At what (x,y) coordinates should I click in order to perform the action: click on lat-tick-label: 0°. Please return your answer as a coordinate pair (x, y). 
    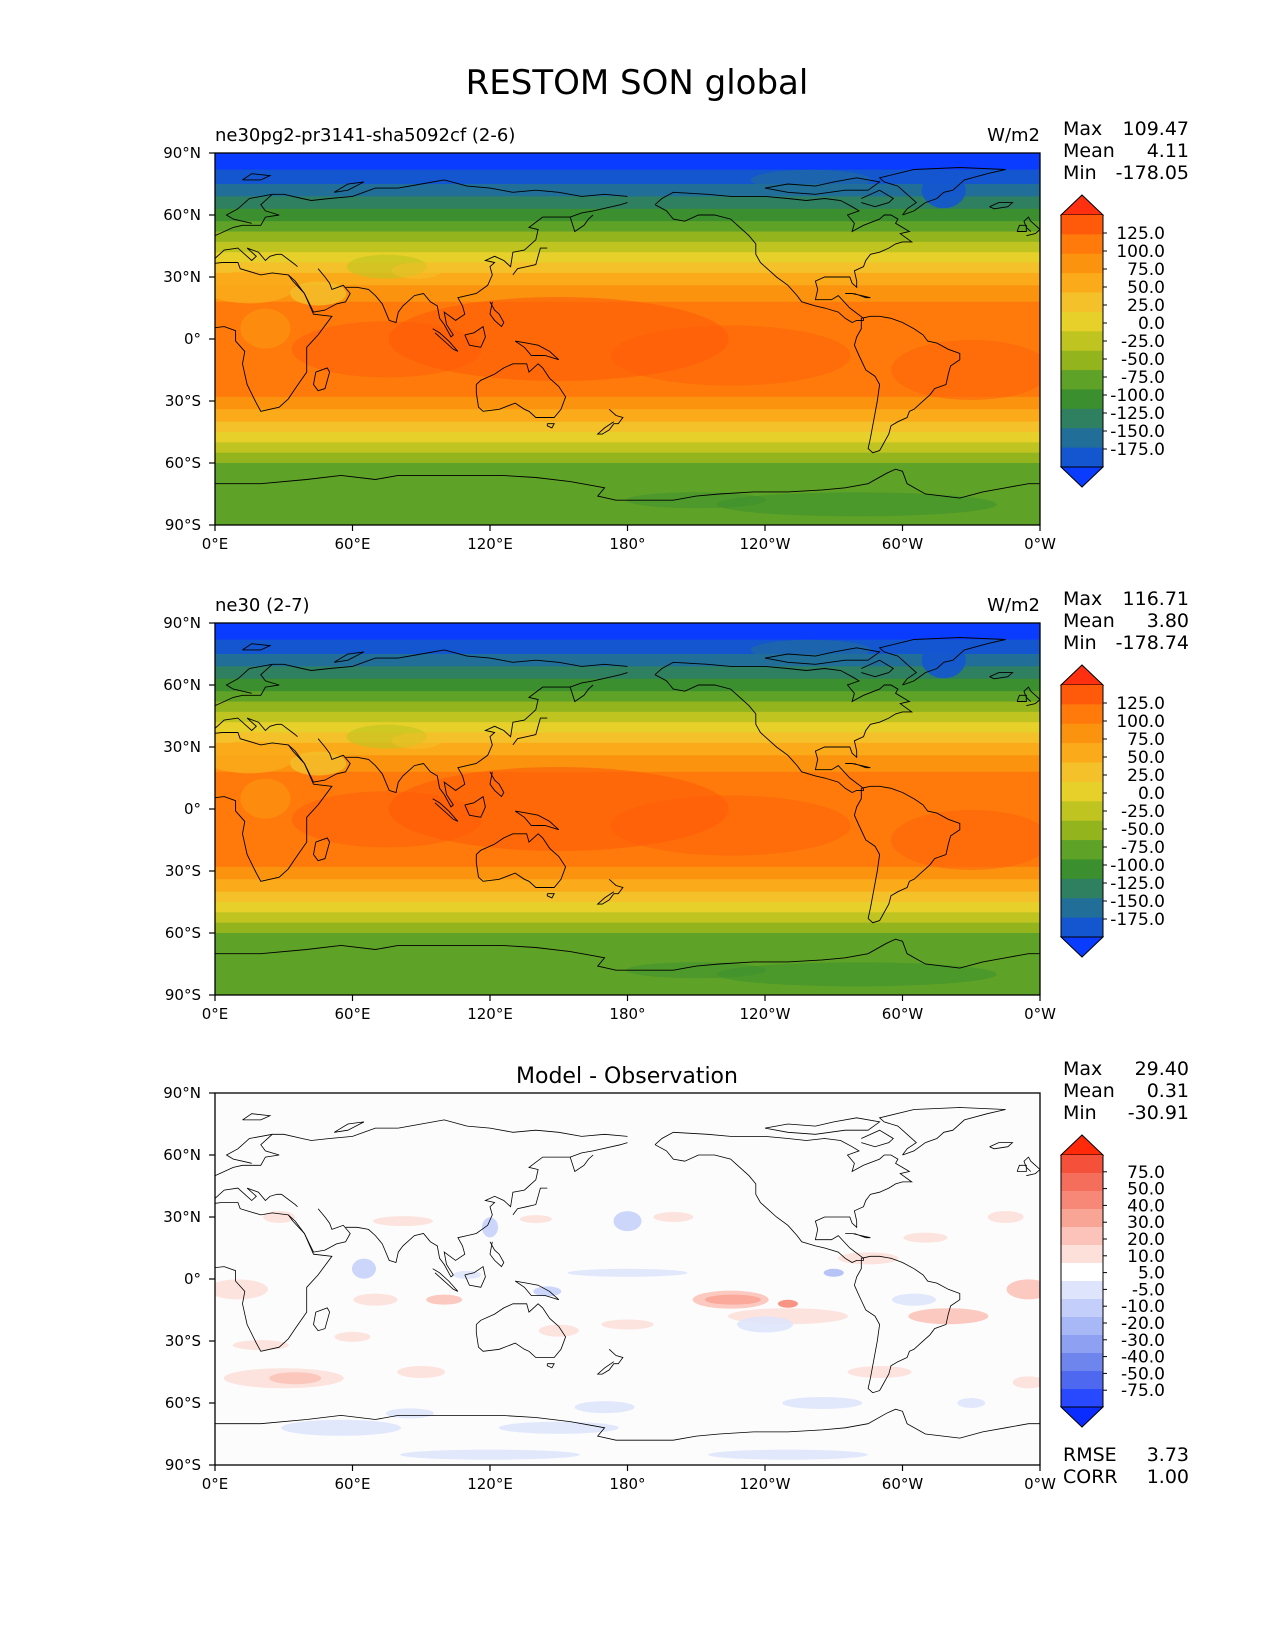
    Looking at the image, I should click on (192, 809).